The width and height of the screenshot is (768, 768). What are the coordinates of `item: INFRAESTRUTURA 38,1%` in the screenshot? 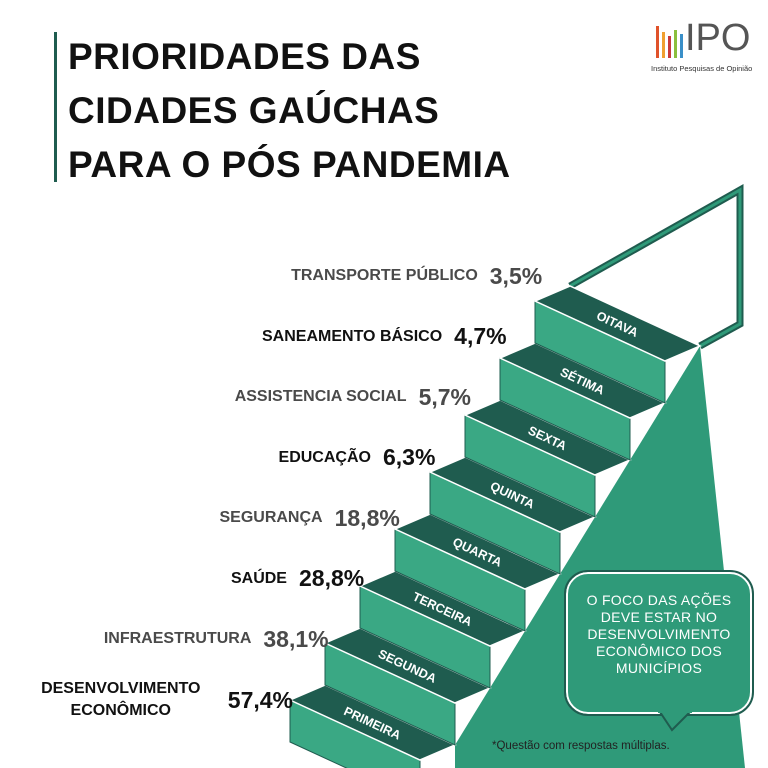 It's located at (216, 639).